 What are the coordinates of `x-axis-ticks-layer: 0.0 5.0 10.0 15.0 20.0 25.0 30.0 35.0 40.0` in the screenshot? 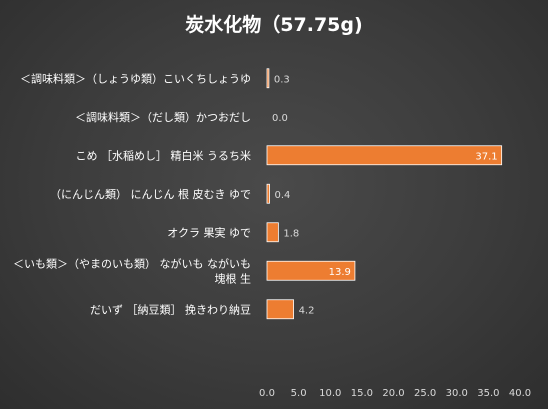 It's located at (395, 393).